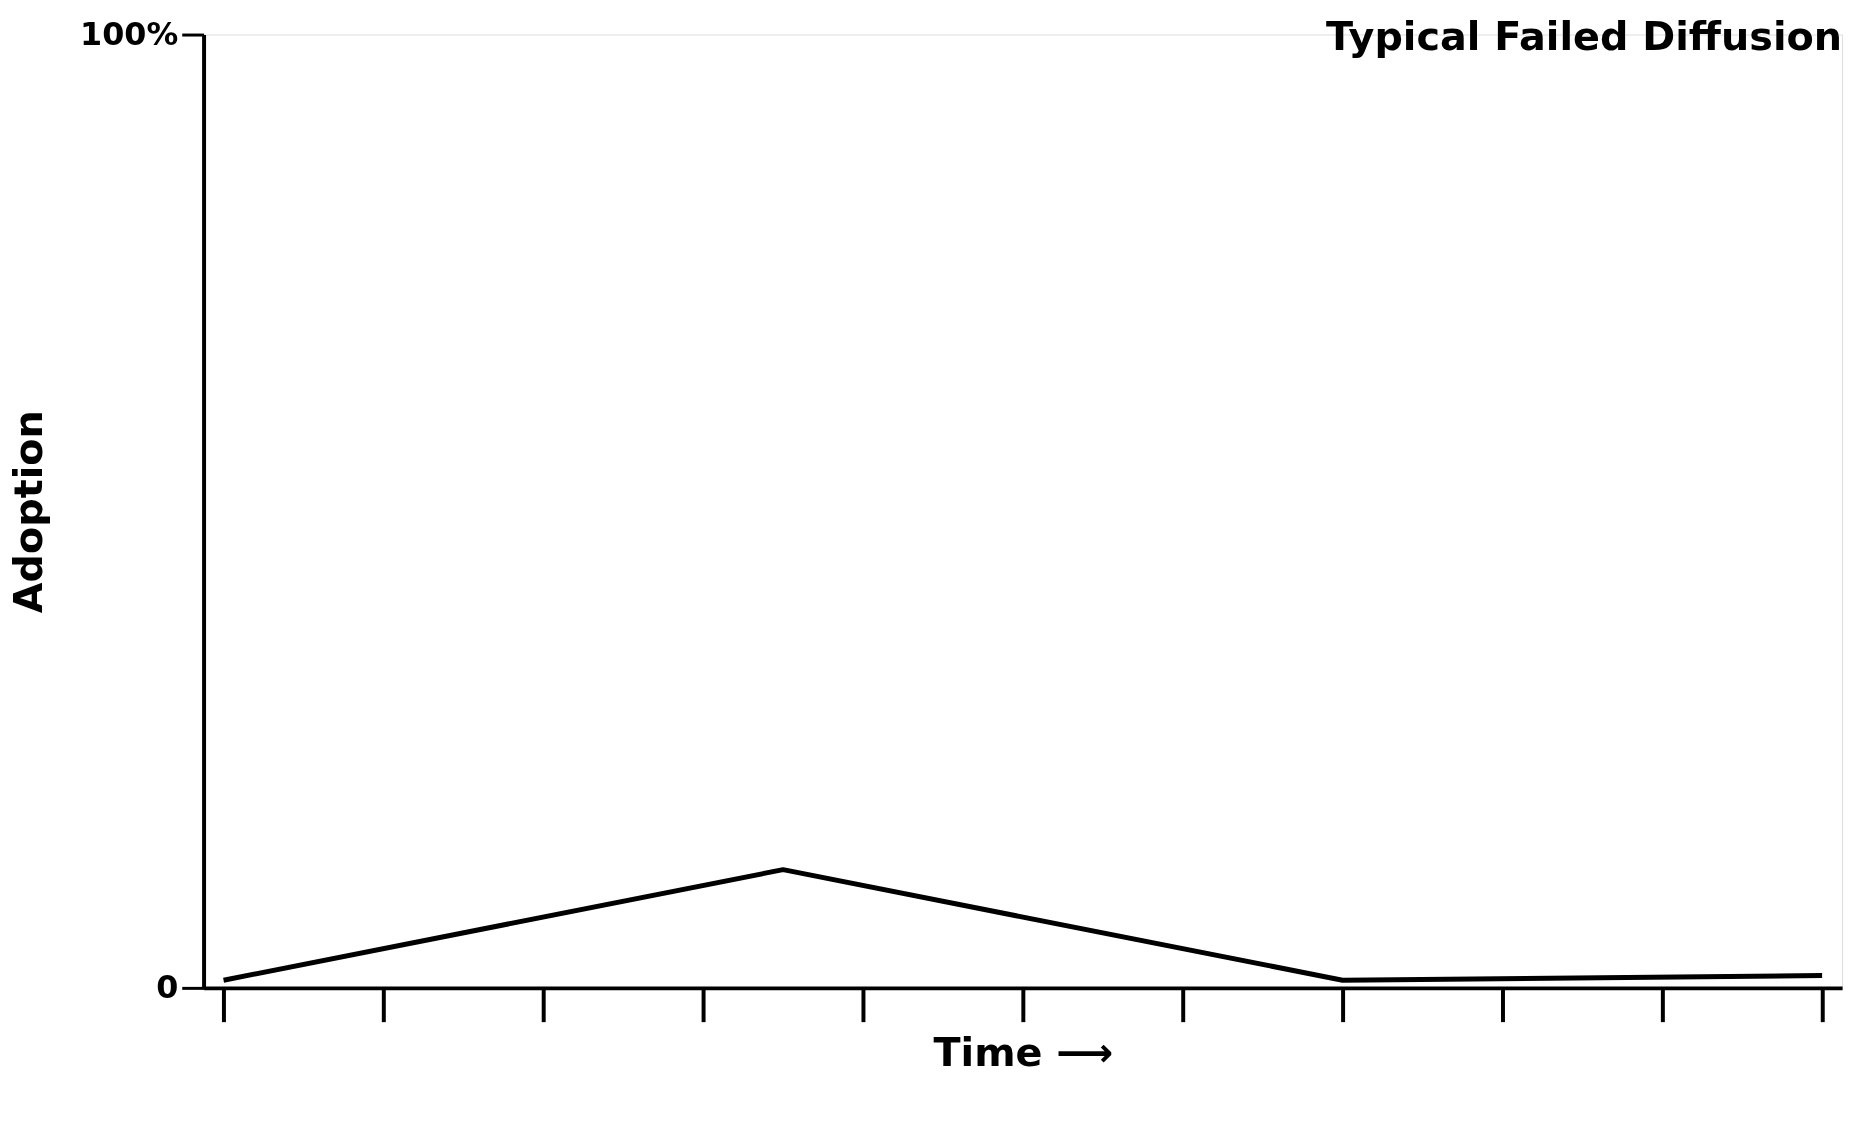 Image resolution: width=1857 pixels, height=1131 pixels. Describe the element at coordinates (28, 512) in the screenshot. I see `y-axis-title: Adoption` at that location.